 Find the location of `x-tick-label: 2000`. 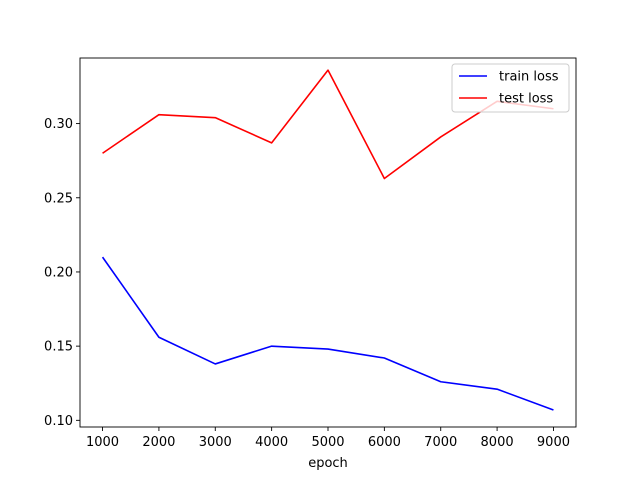

x-tick-label: 2000 is located at coordinates (158, 442).